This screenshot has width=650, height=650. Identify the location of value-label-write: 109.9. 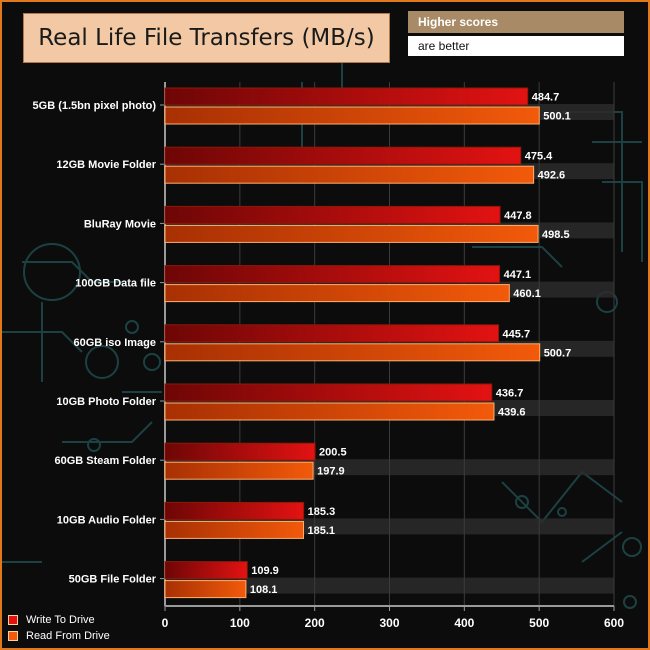
(265, 571).